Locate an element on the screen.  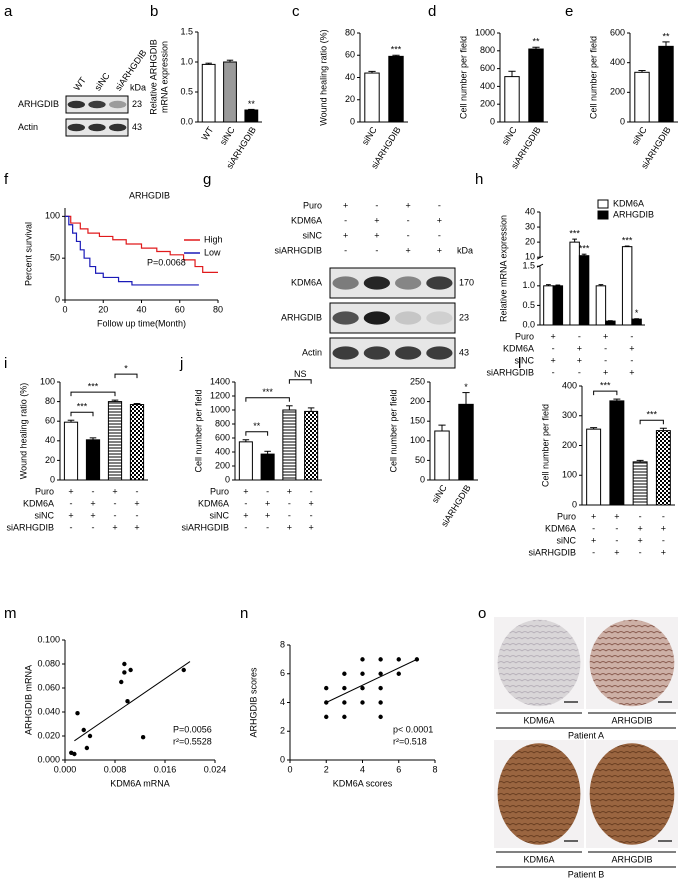
patient-label: Patient B is located at coordinates (586, 874).